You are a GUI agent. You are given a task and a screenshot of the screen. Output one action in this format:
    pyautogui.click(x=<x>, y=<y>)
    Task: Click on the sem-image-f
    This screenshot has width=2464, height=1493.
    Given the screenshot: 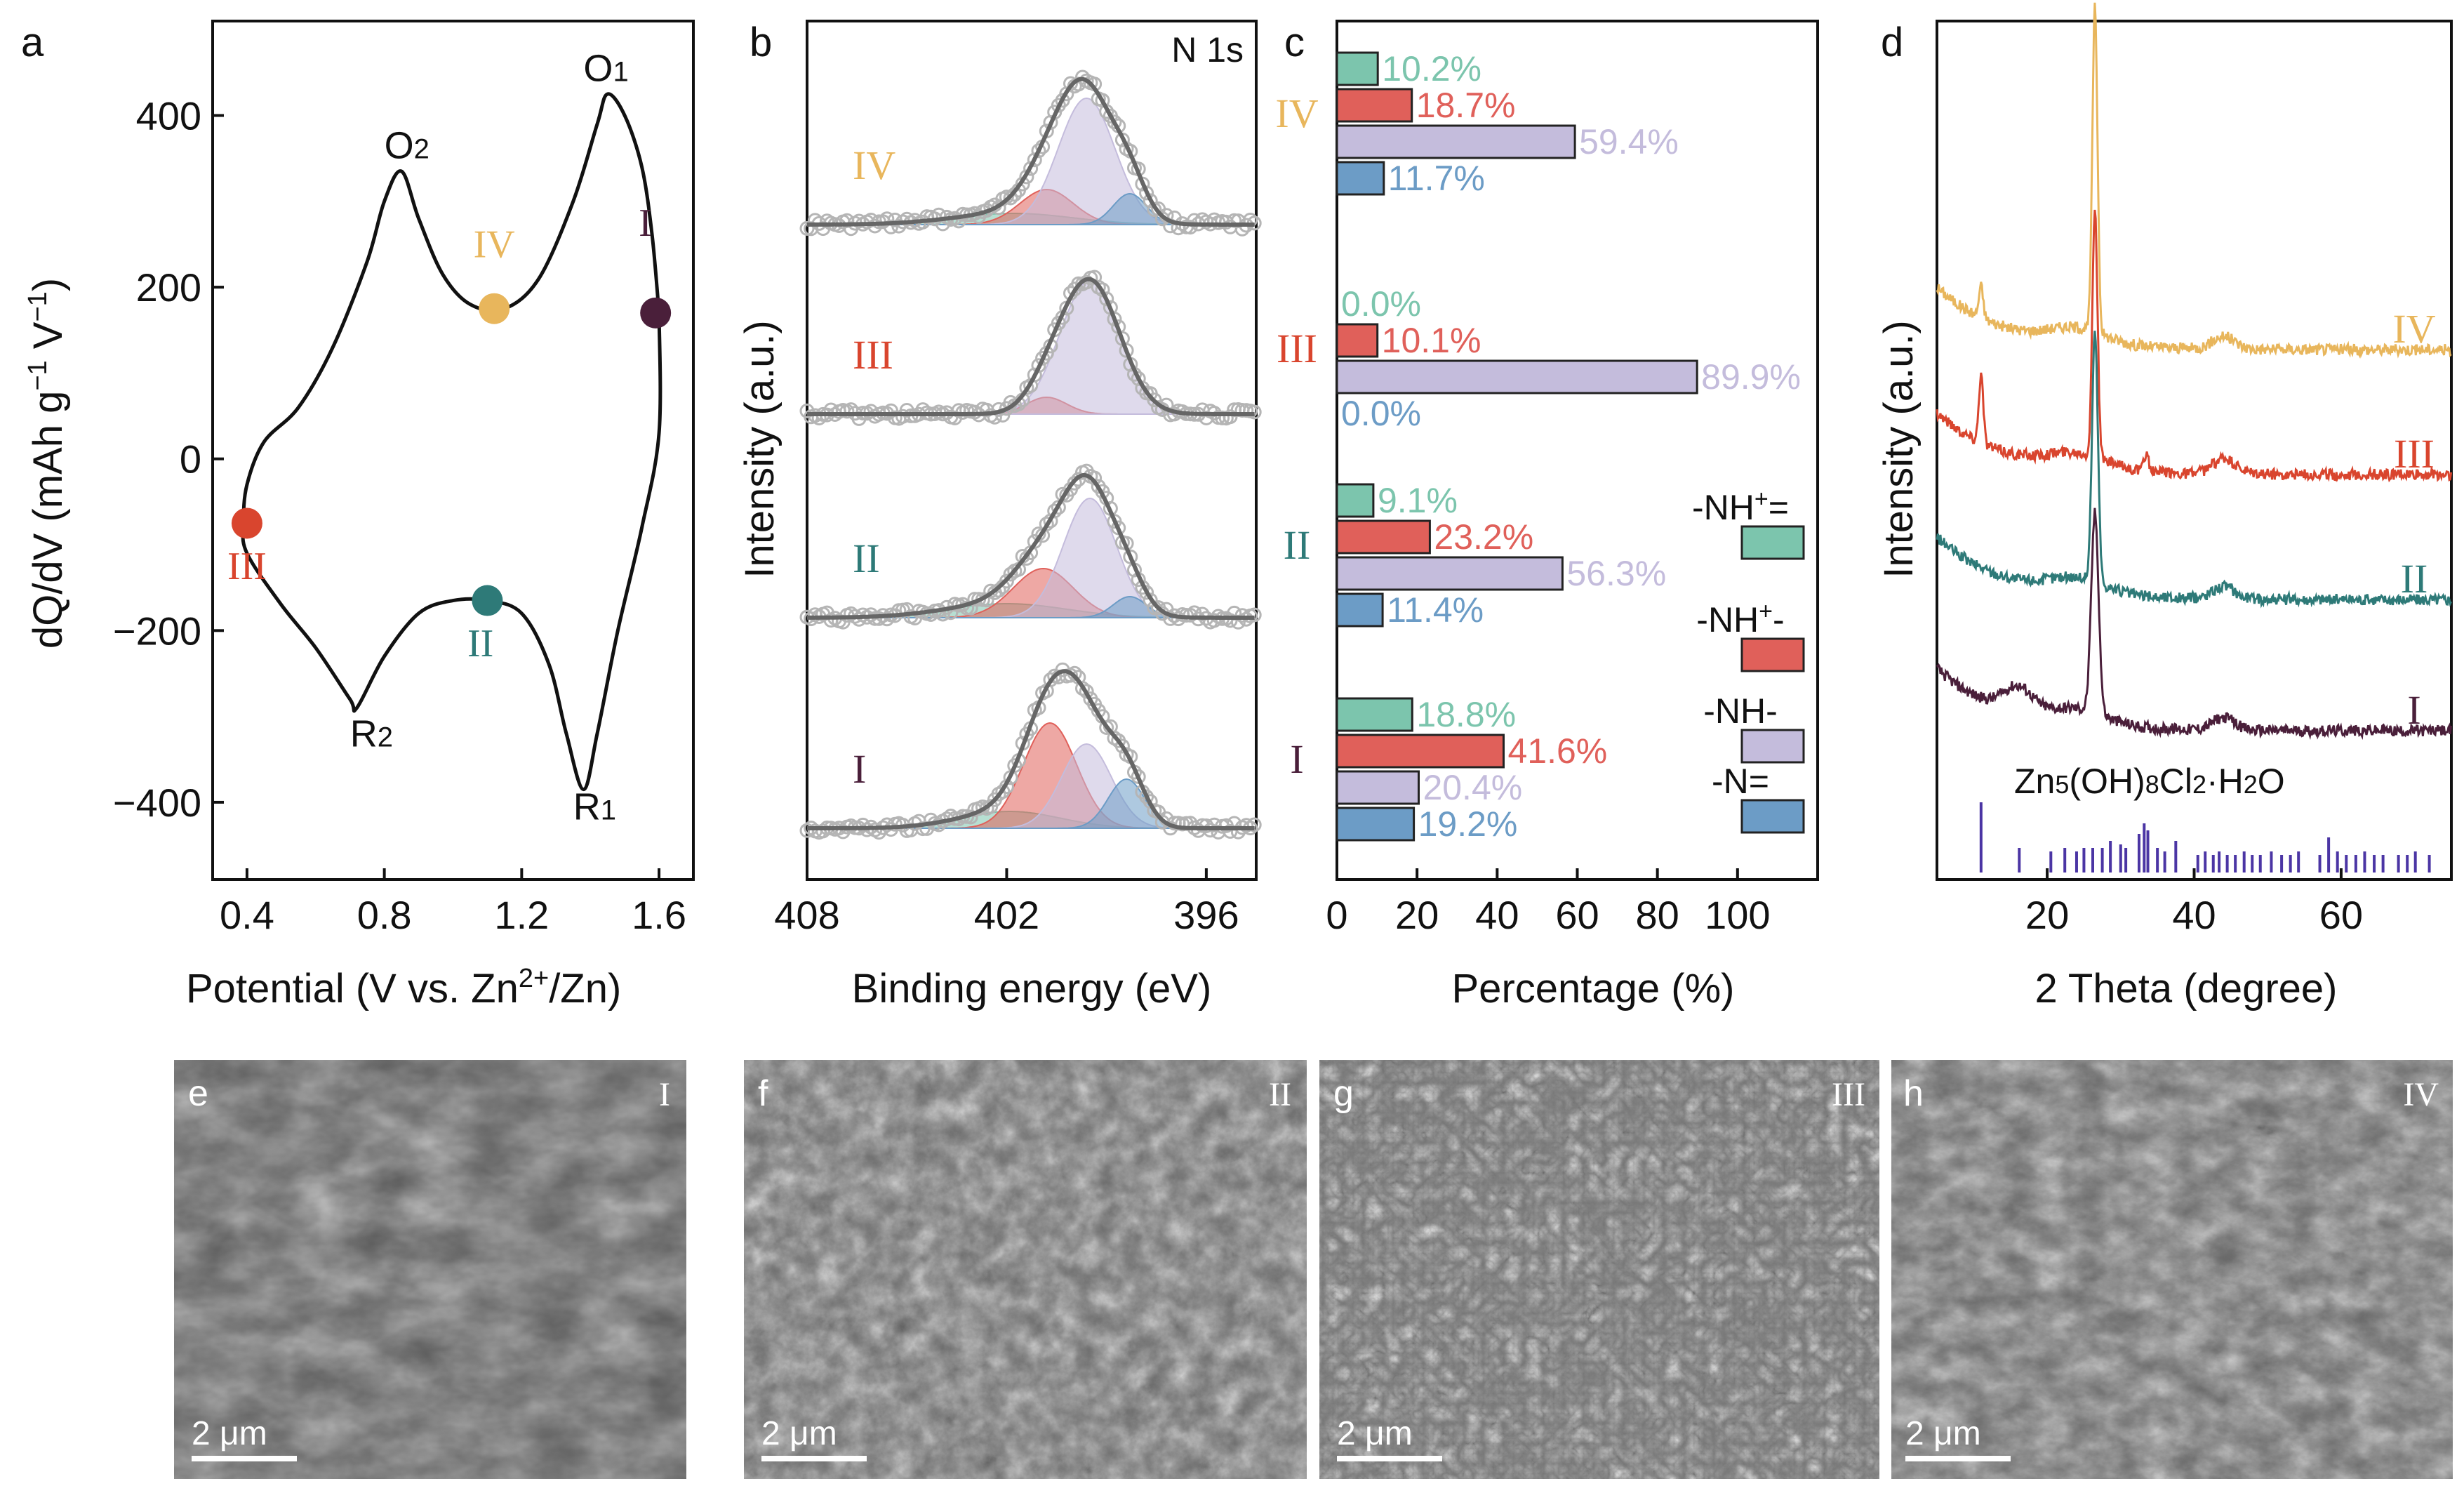 What is the action you would take?
    pyautogui.click(x=1025, y=1269)
    